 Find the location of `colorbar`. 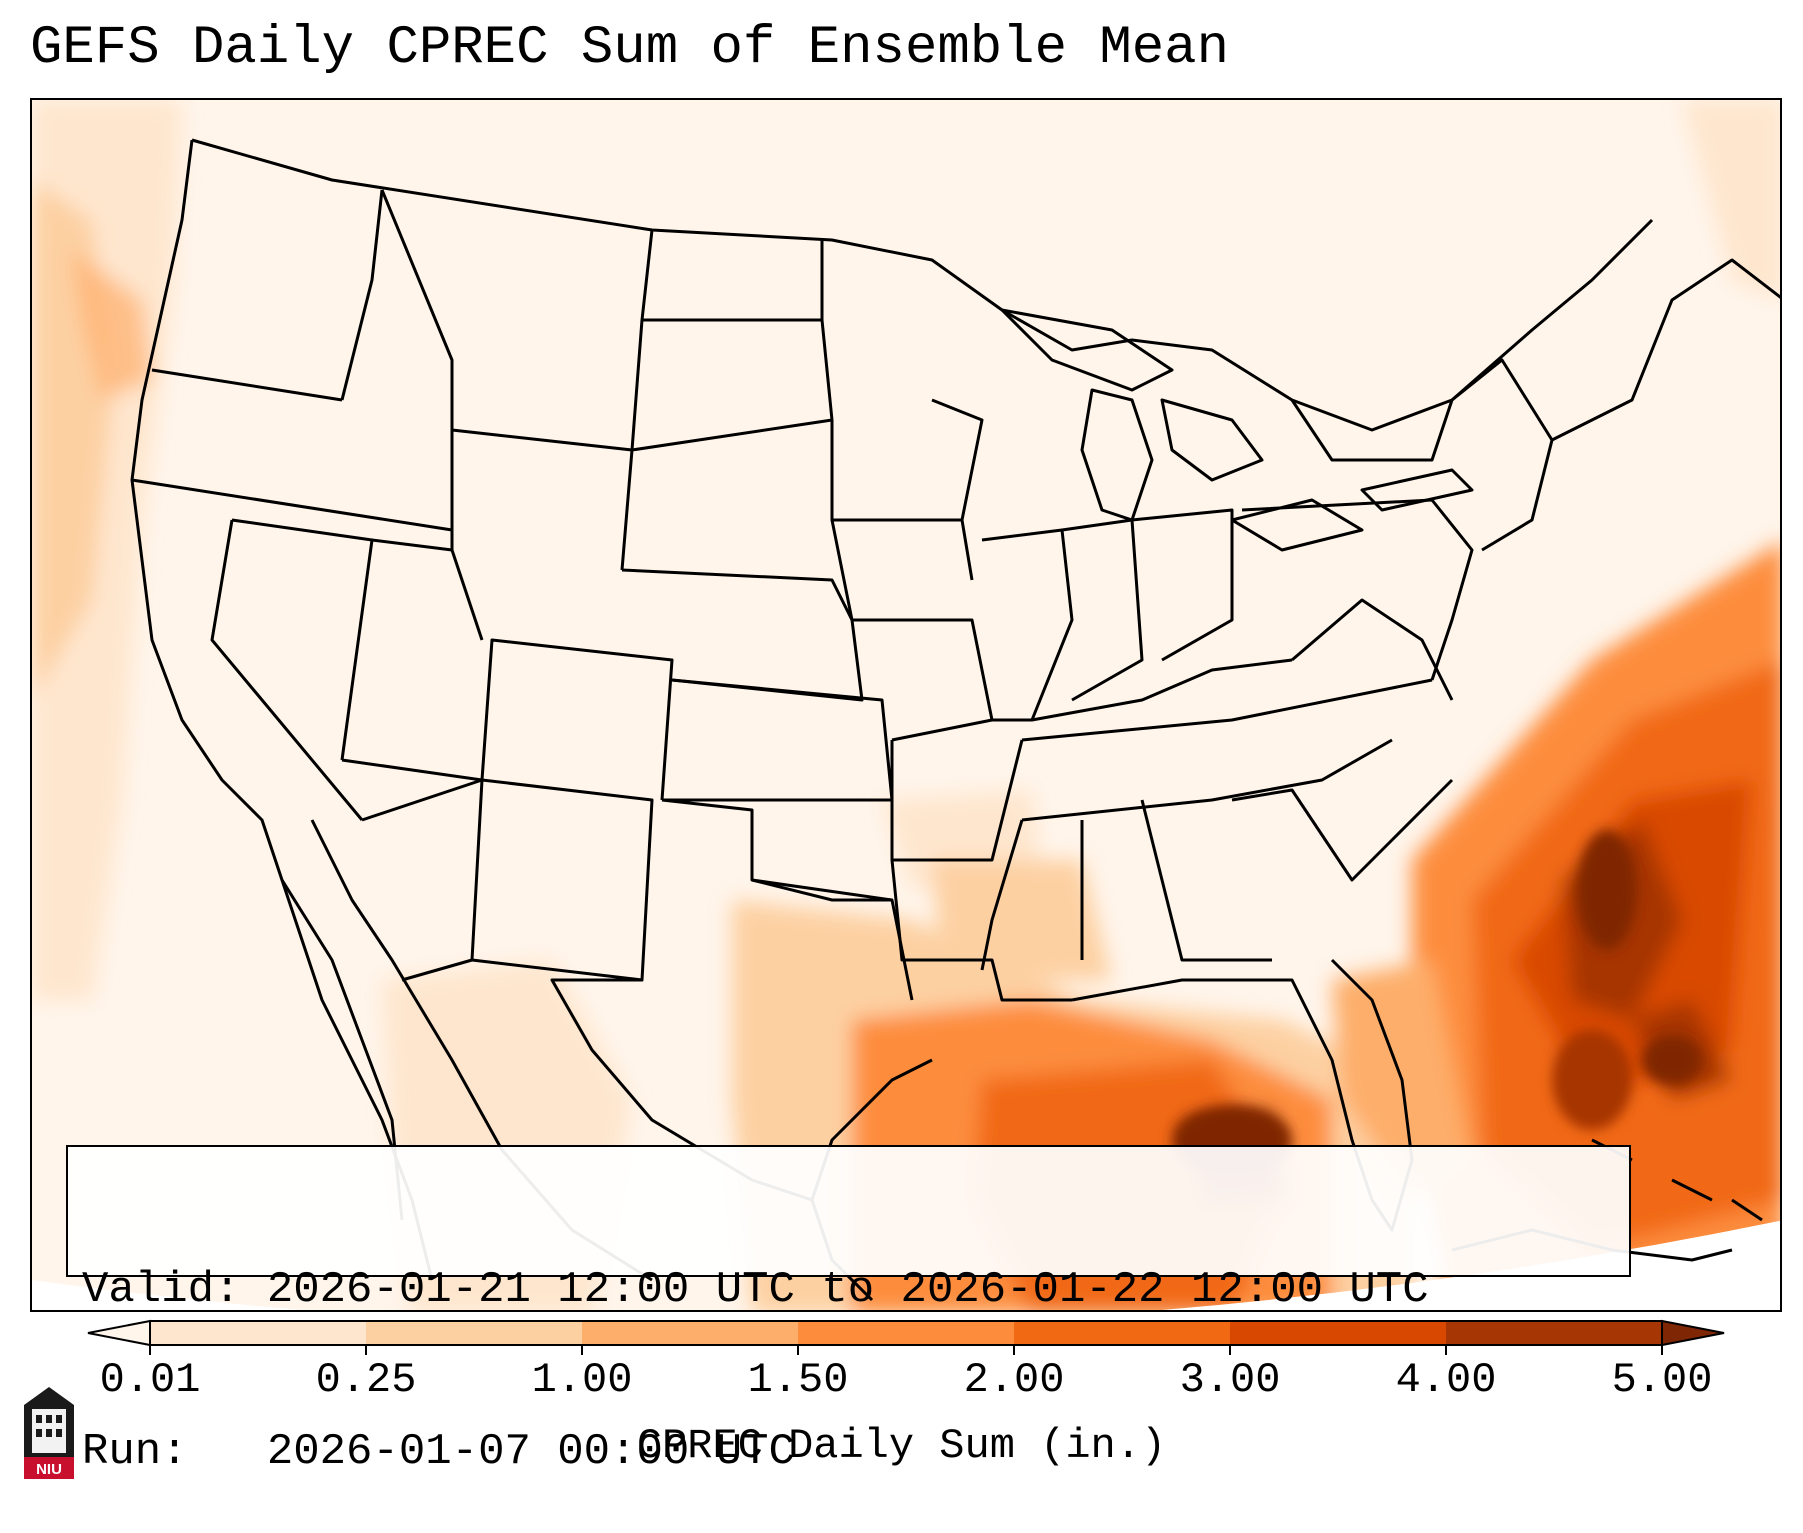

colorbar is located at coordinates (906, 1337).